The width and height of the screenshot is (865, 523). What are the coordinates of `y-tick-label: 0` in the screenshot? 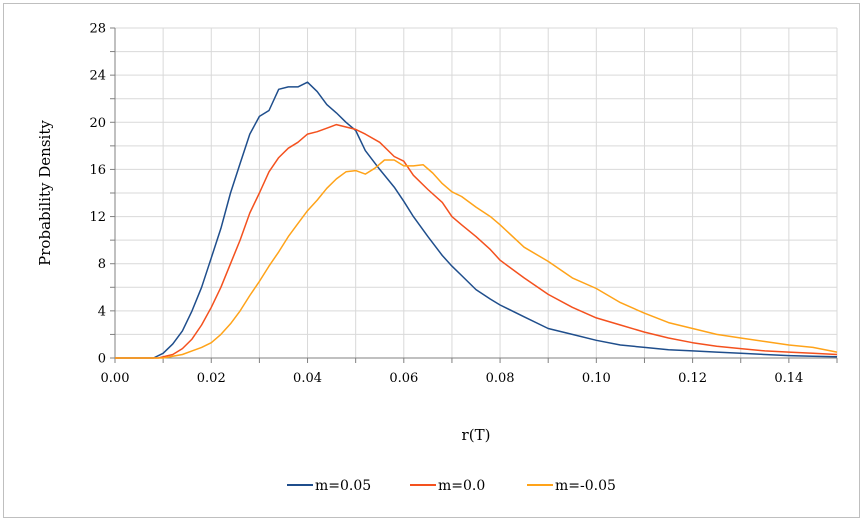 It's located at (102, 359).